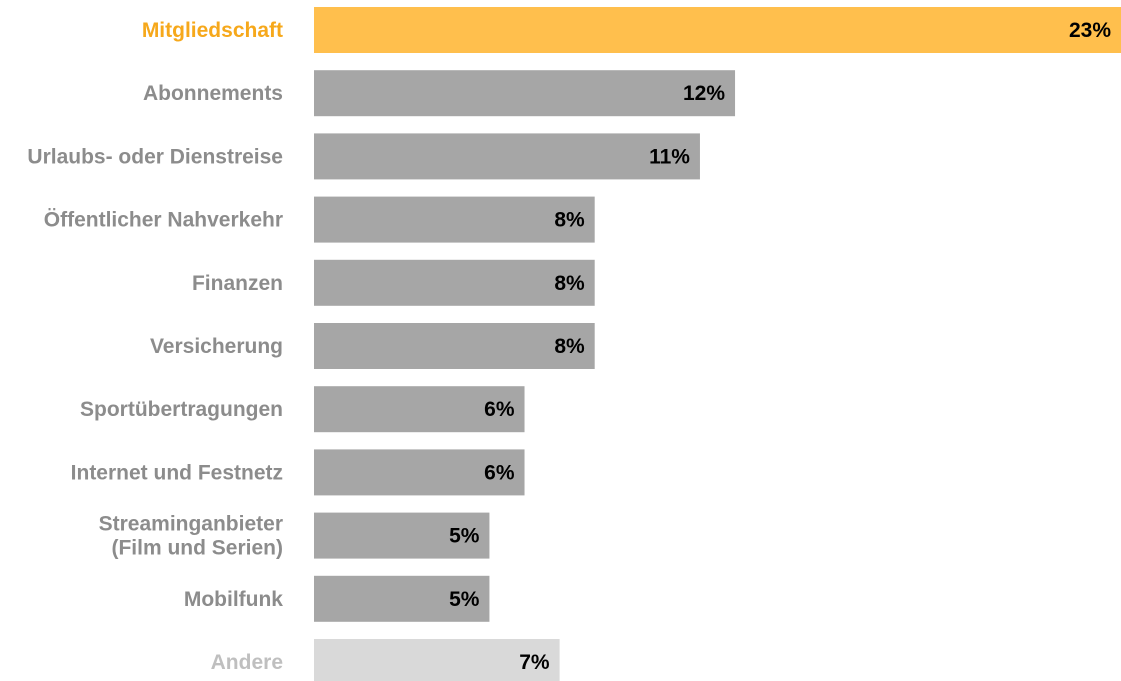  I want to click on value-label: 12%, so click(704, 93).